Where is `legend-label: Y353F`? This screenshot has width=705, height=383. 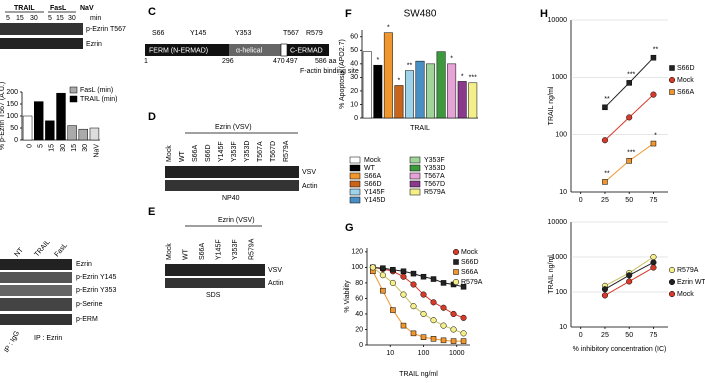 legend-label: Y353F is located at coordinates (434, 160).